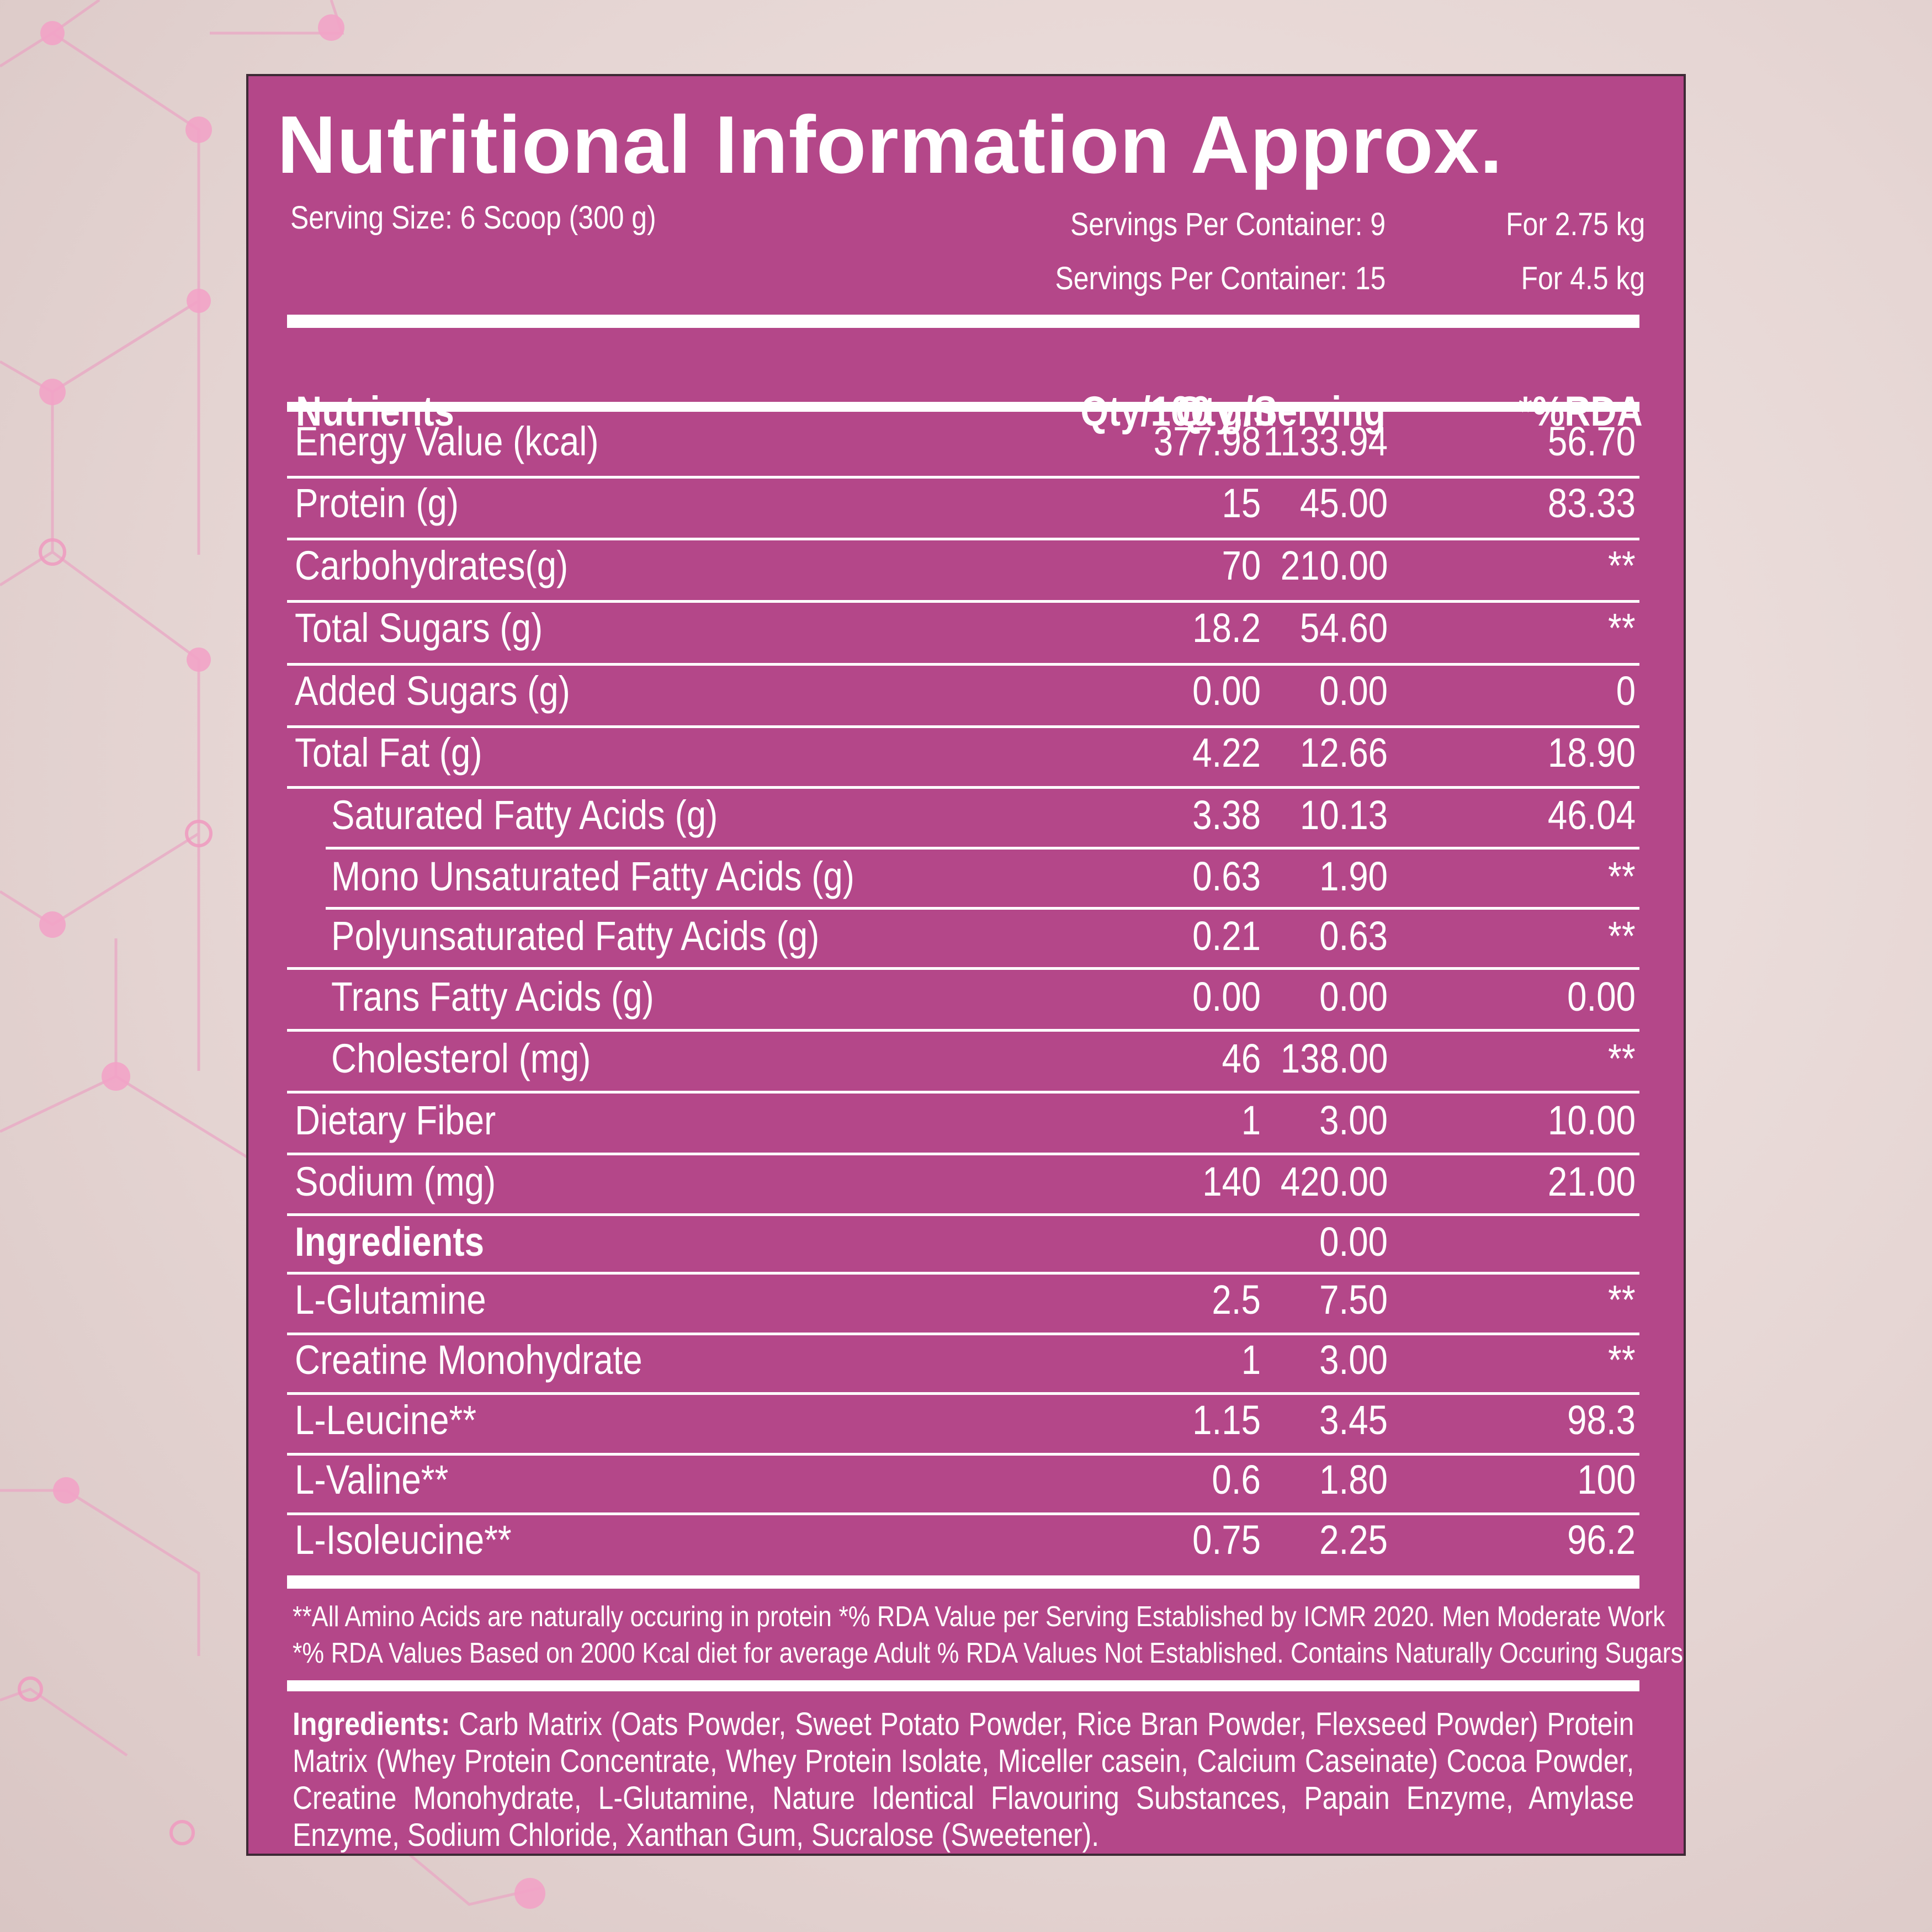 Image resolution: width=1932 pixels, height=1932 pixels. What do you see at coordinates (473, 218) in the screenshot?
I see `serving-size: Serving Size: 6 Scoop (300 g)` at bounding box center [473, 218].